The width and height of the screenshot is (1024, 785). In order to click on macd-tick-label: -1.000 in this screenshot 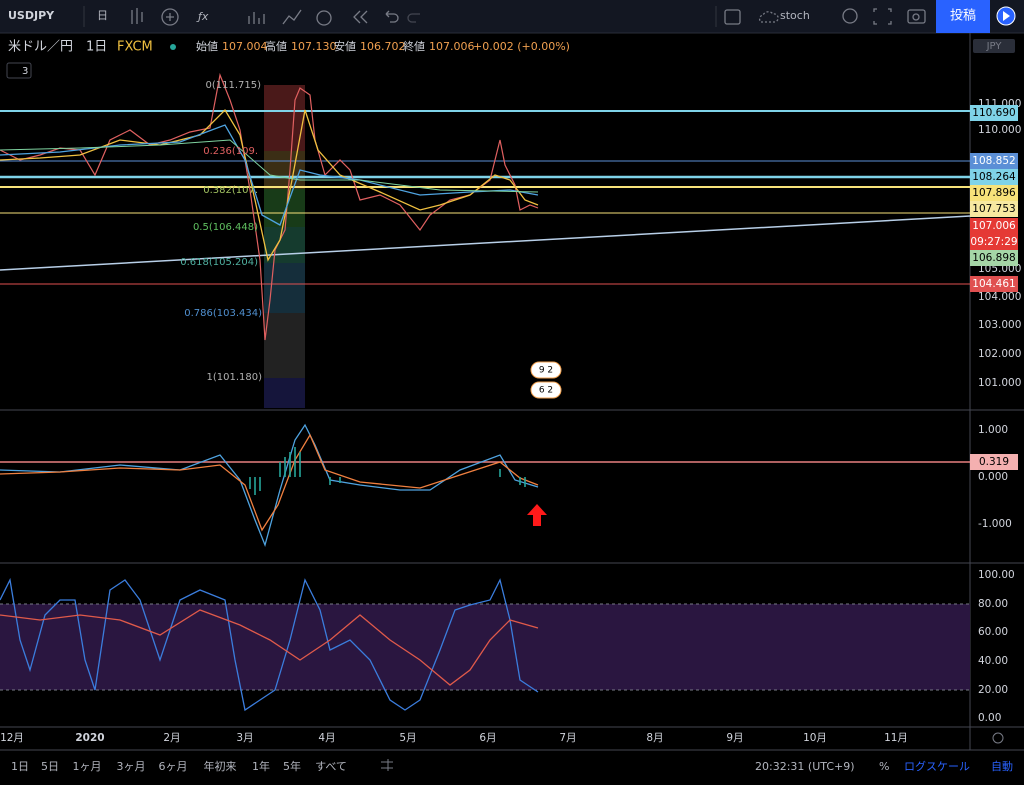, I will do `click(995, 524)`.